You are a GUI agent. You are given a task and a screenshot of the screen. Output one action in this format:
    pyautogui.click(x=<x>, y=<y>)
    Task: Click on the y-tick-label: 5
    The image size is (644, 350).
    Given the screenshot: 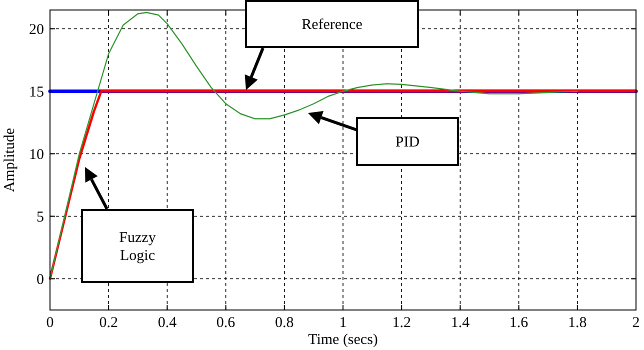 What is the action you would take?
    pyautogui.click(x=40, y=217)
    